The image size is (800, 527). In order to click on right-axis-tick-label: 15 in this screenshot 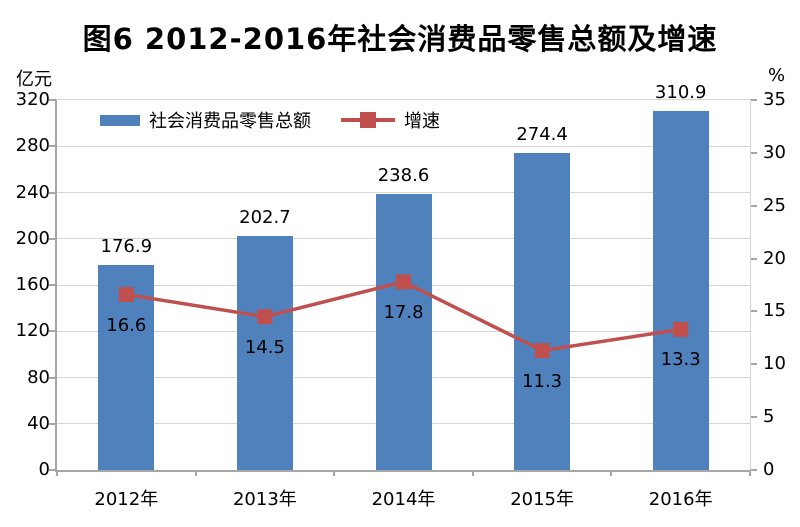, I will do `click(774, 311)`.